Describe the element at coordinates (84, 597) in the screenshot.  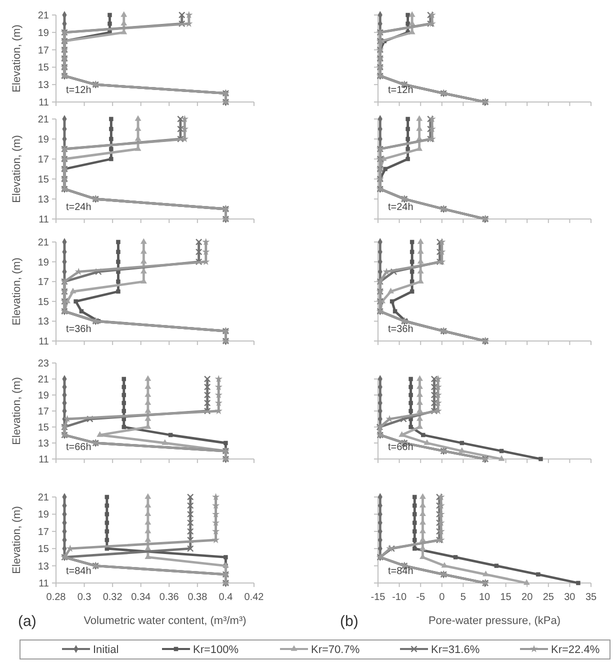
I see `x-tick-label: 0.3` at that location.